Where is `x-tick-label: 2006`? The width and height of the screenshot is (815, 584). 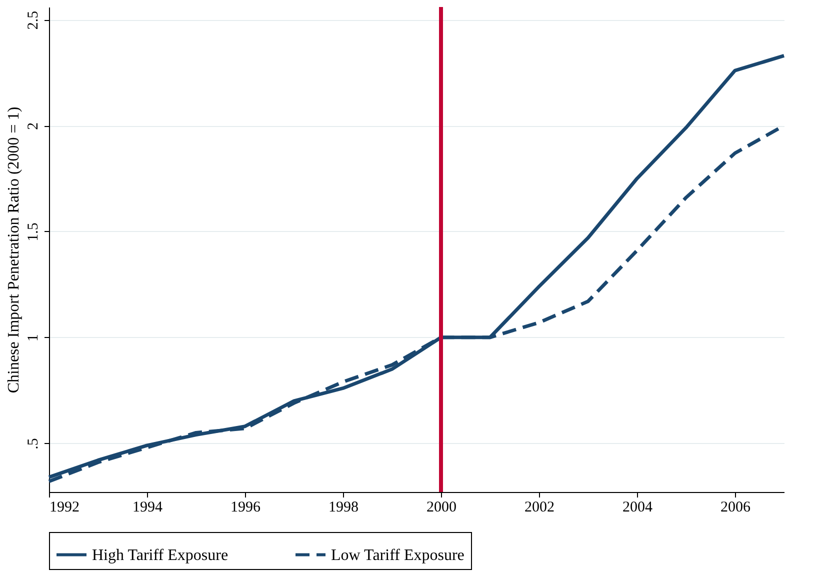
x-tick-label: 2006 is located at coordinates (735, 508).